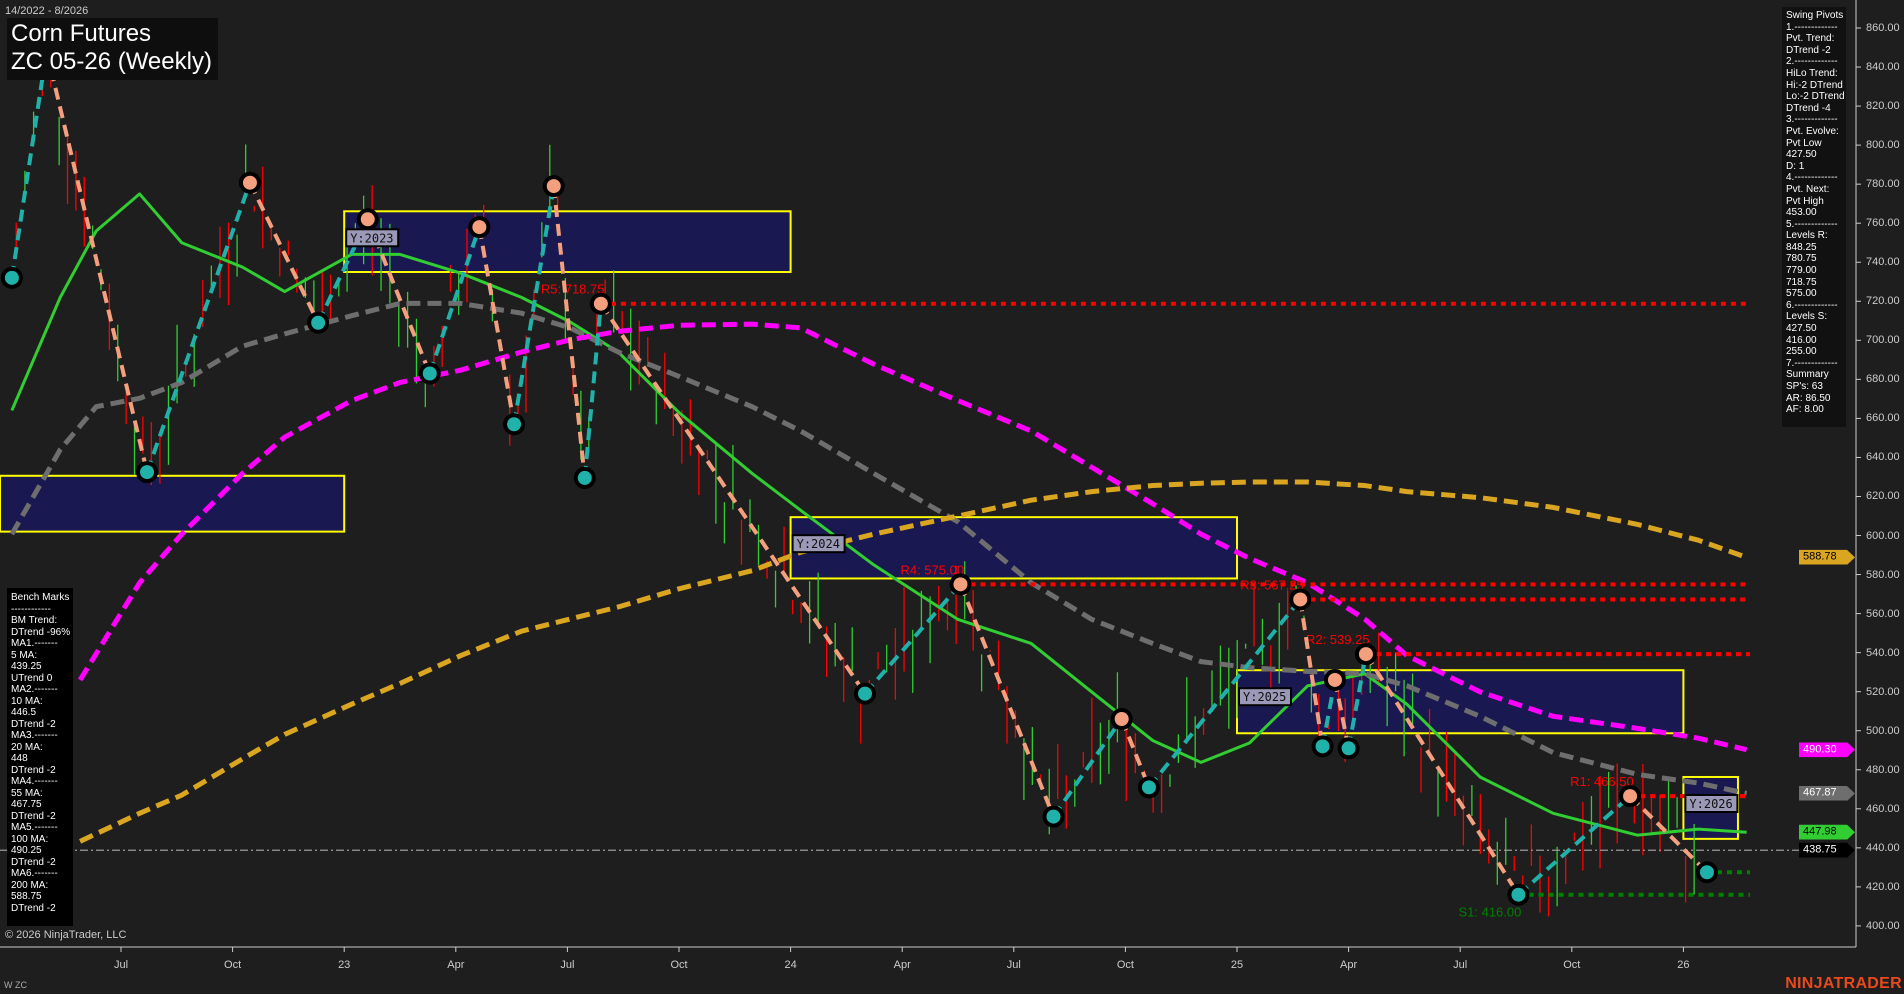  What do you see at coordinates (31, 609) in the screenshot?
I see `panel-line: ------------` at bounding box center [31, 609].